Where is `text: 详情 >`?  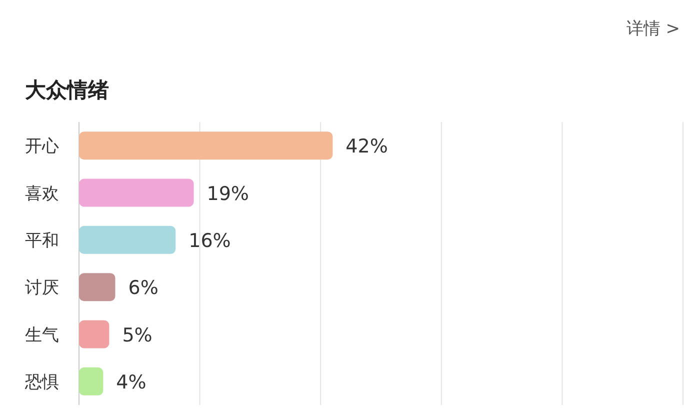 text: 详情 > is located at coordinates (653, 29).